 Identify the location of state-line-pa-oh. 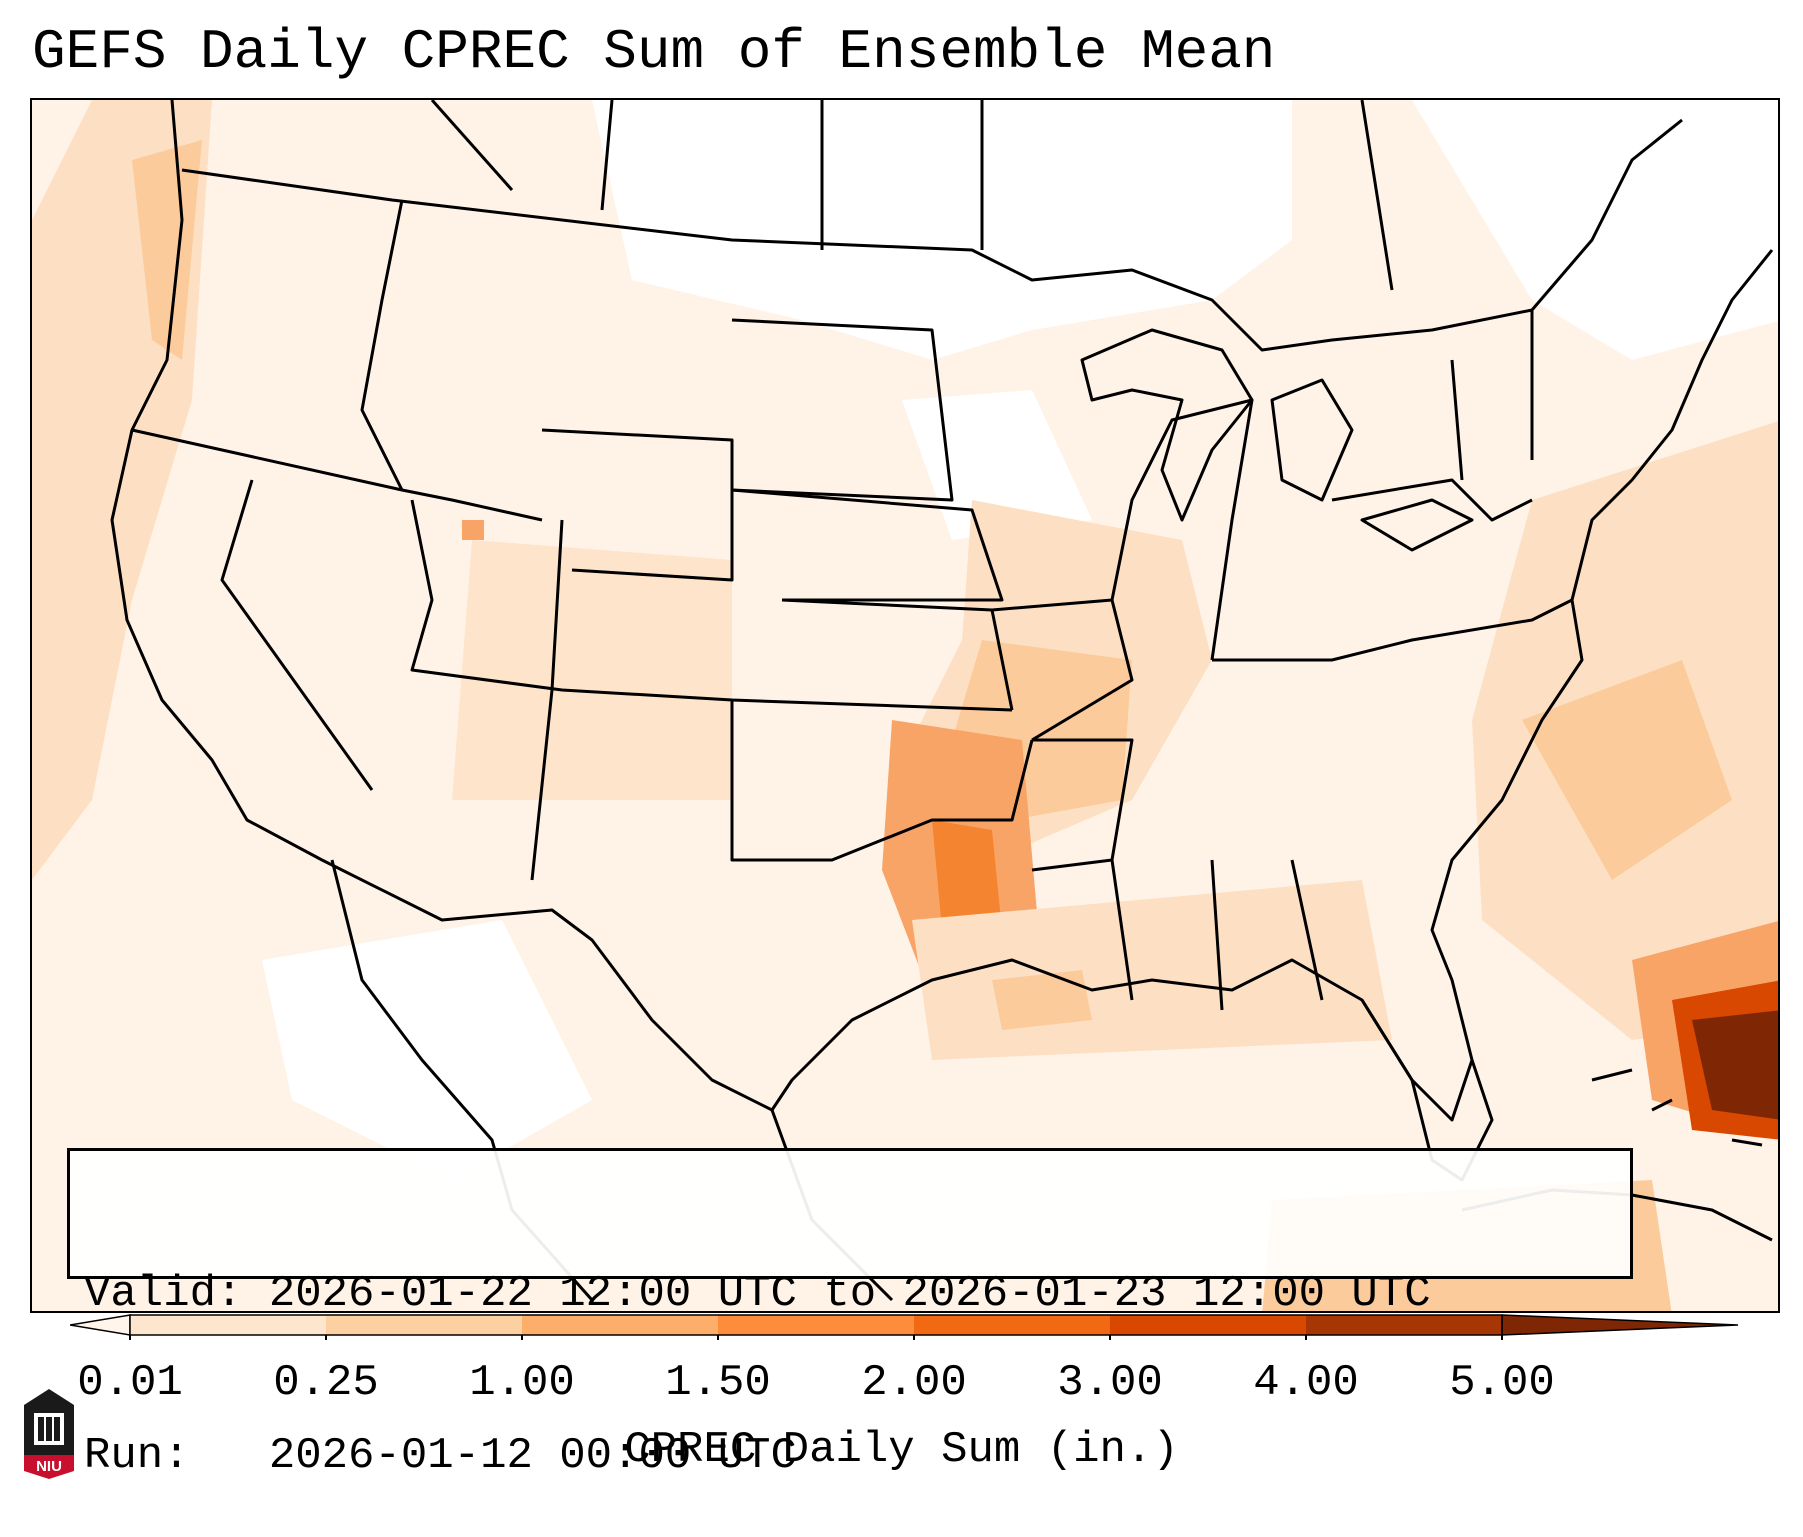
(1432, 500).